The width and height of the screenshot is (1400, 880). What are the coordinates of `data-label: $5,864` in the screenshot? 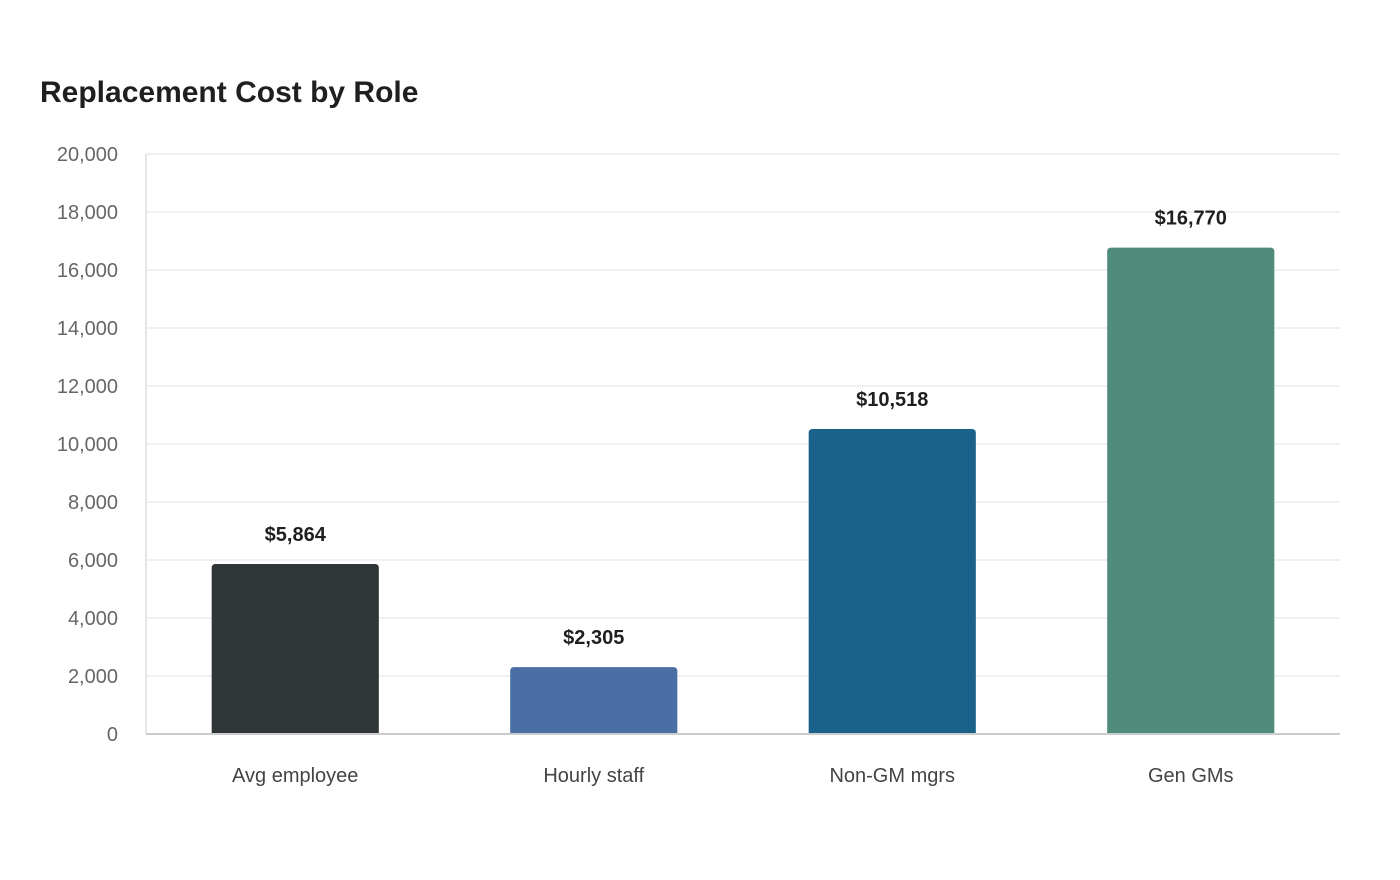 It's located at (296, 535).